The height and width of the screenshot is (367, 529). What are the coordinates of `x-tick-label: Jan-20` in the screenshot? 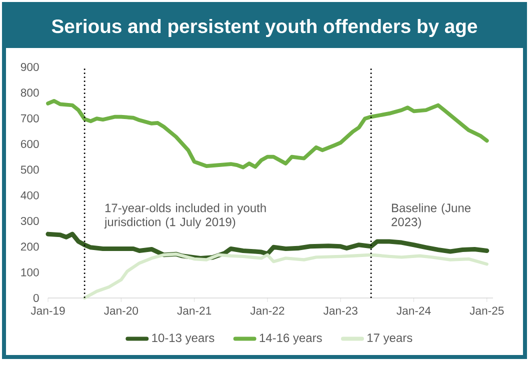 It's located at (121, 310).